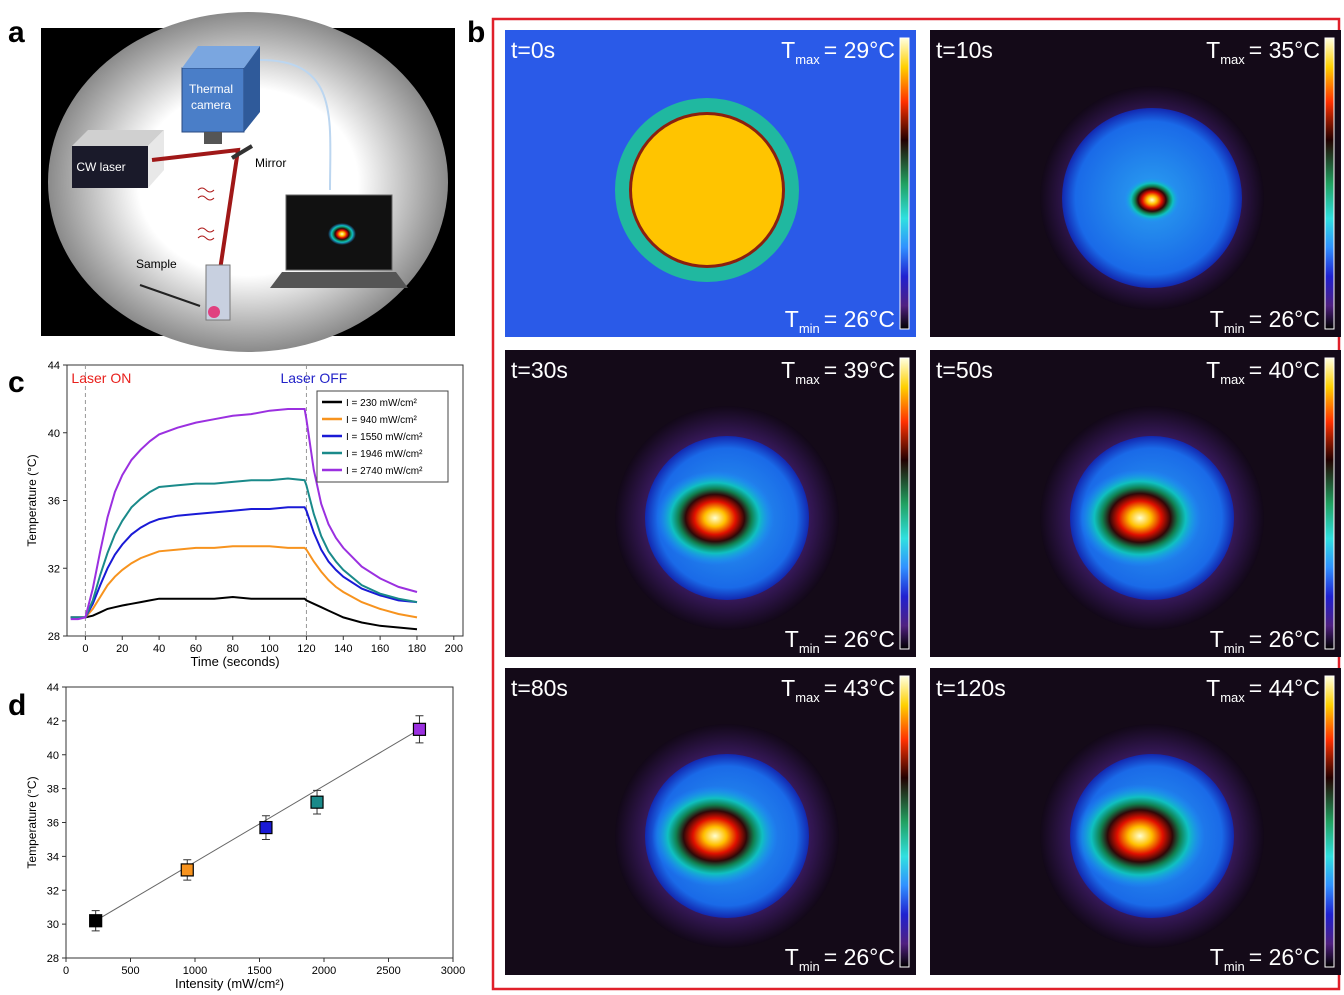  I want to click on value: = 39°C, so click(859, 370).